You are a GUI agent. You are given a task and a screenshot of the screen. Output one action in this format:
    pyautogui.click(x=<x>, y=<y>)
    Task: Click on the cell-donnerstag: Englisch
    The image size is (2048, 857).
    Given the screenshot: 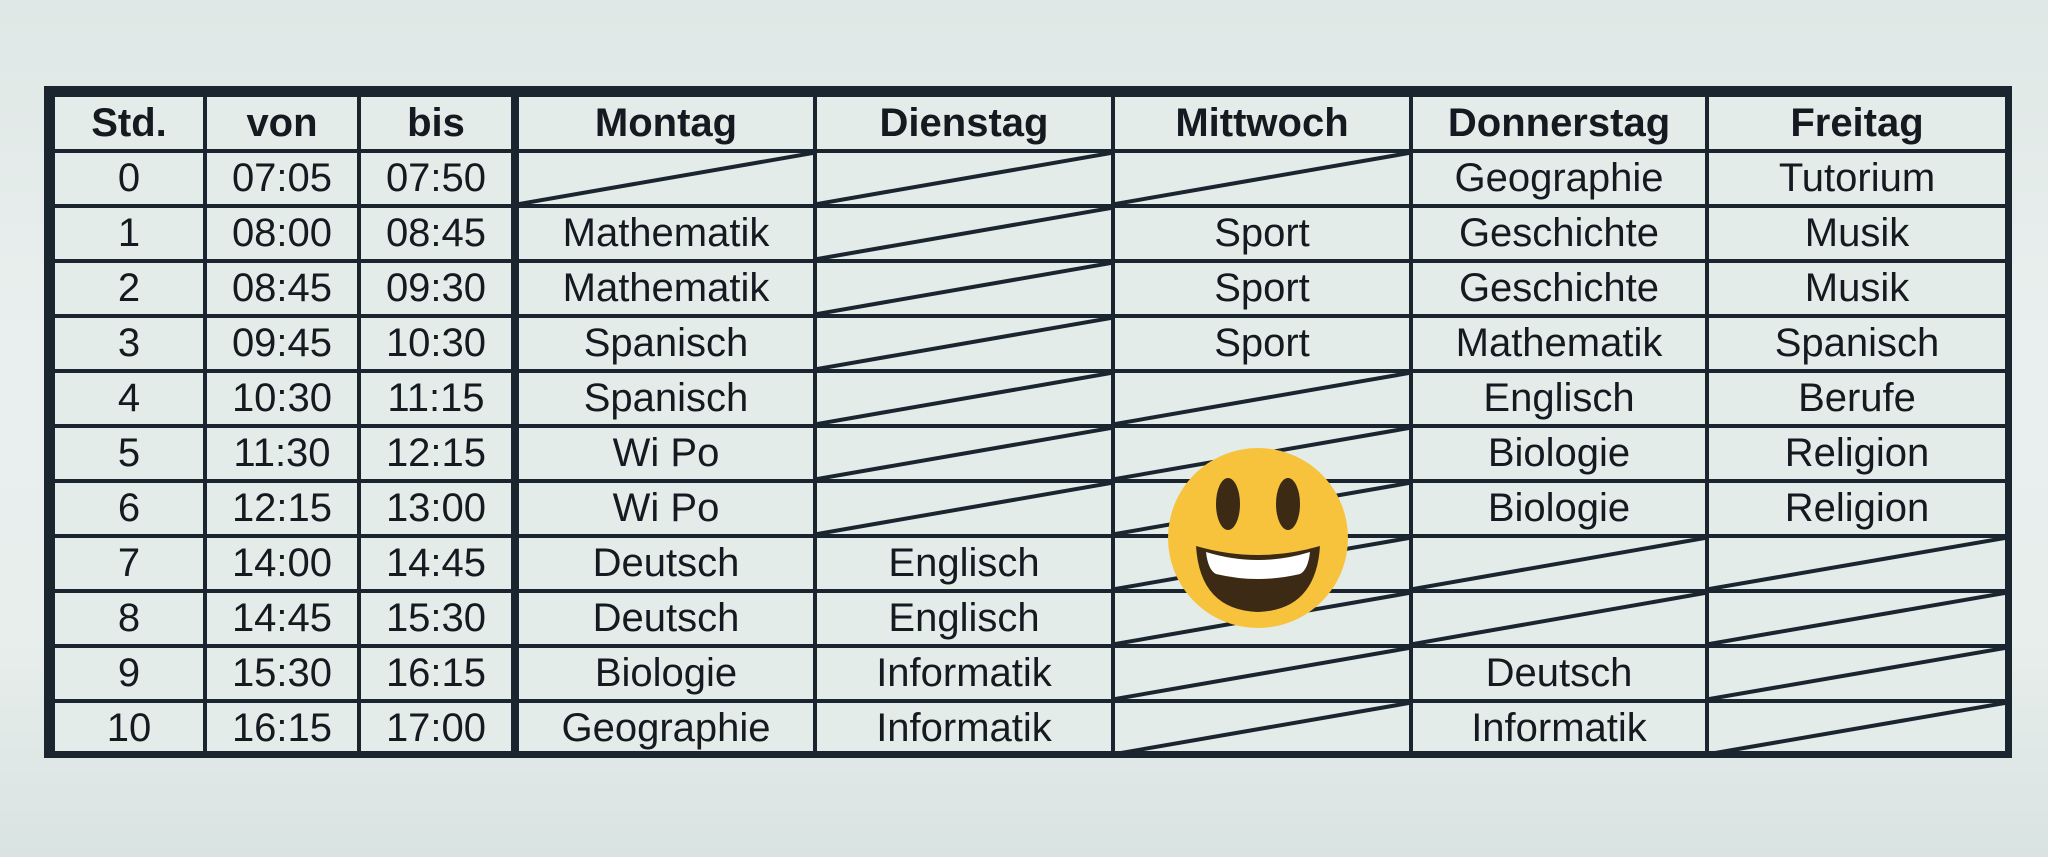 What is the action you would take?
    pyautogui.click(x=1559, y=398)
    